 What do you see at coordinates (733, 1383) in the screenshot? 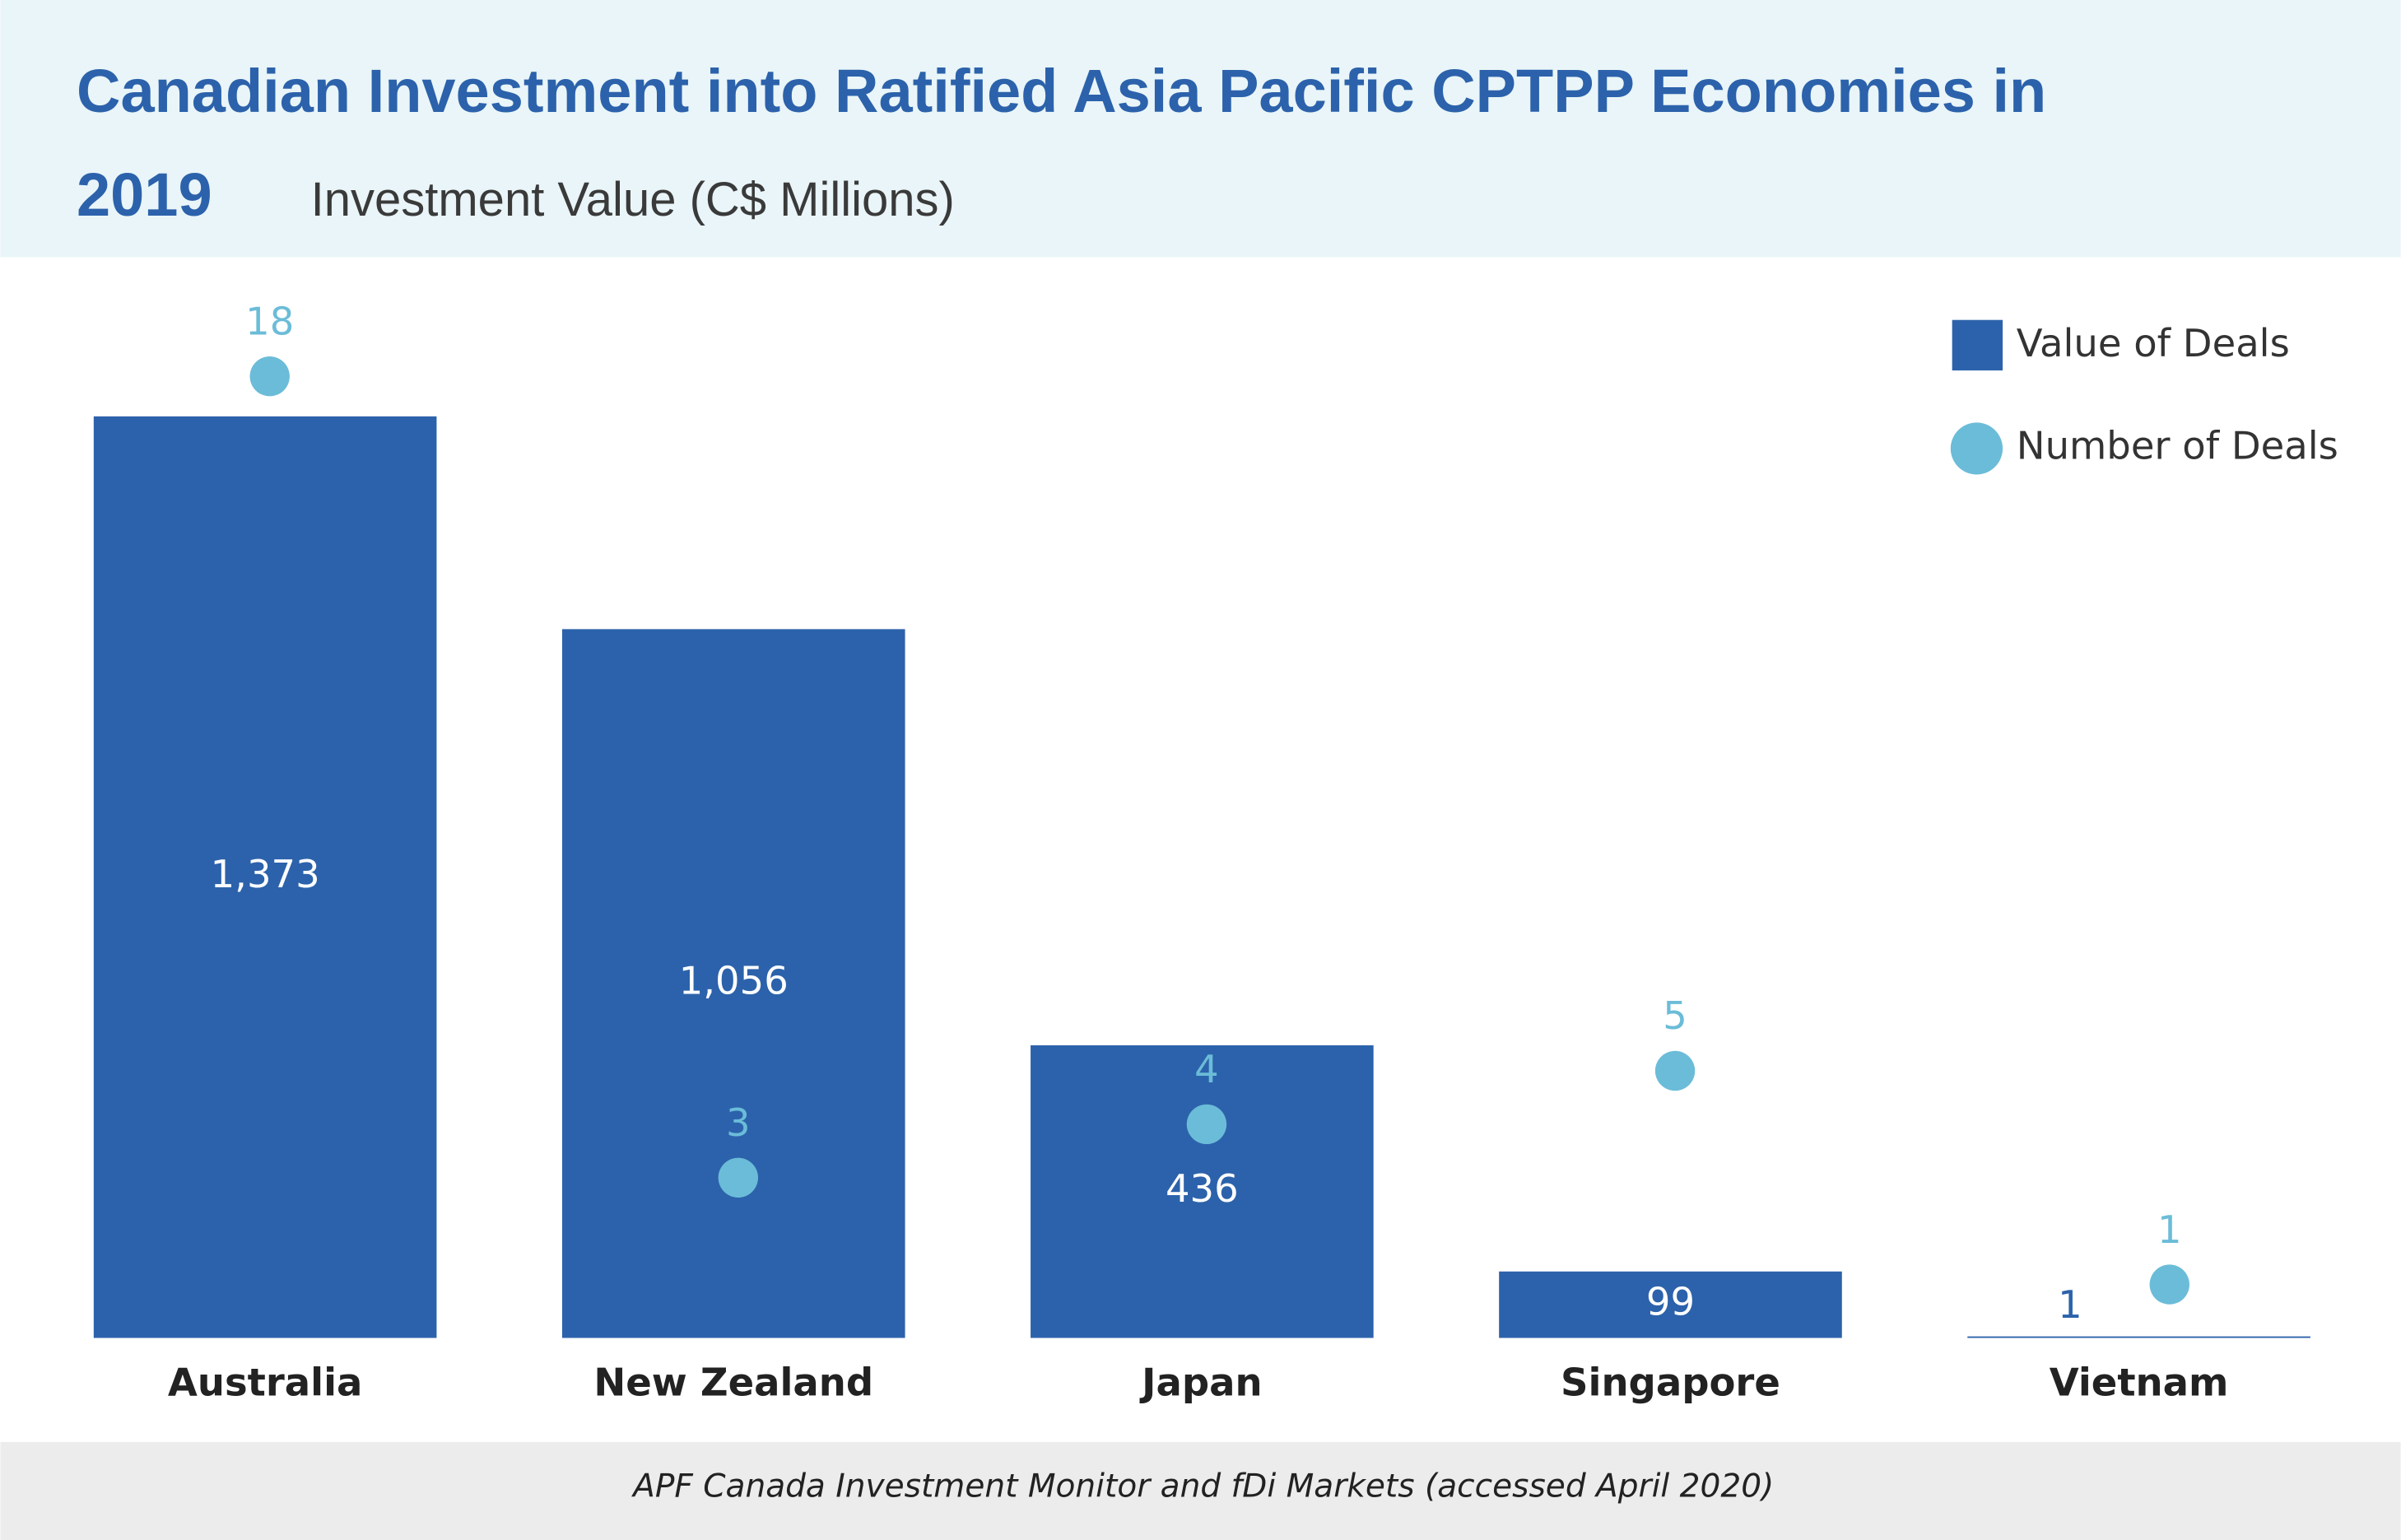
I see `x-tick-label: New Zealand` at bounding box center [733, 1383].